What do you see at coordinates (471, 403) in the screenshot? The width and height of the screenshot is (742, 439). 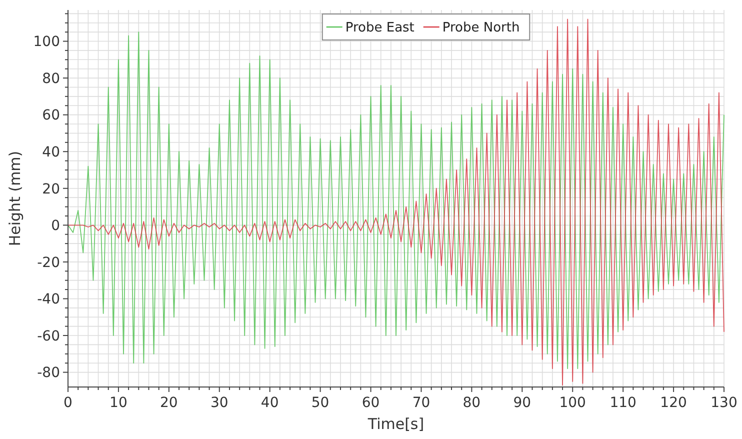 I see `x-tick-label: 80` at bounding box center [471, 403].